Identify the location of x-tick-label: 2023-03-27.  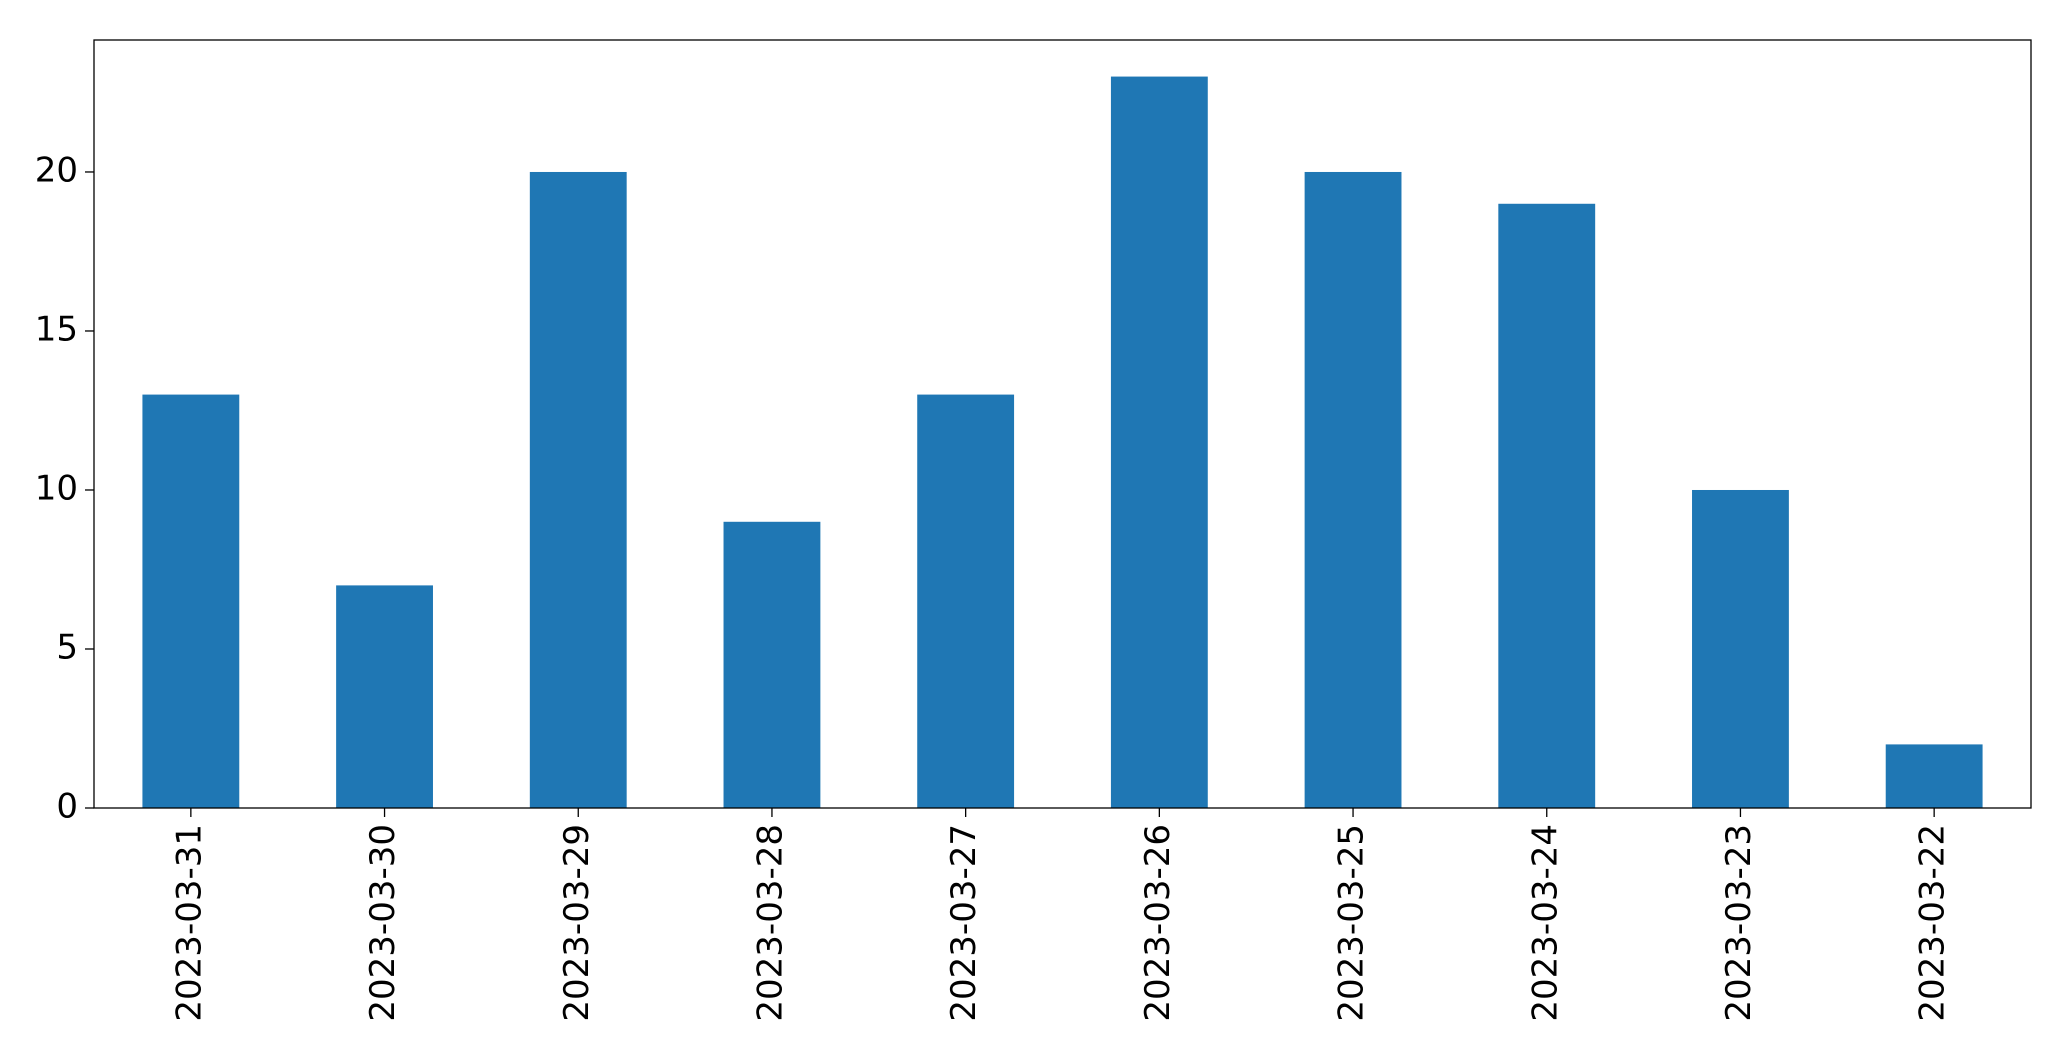
(964, 923).